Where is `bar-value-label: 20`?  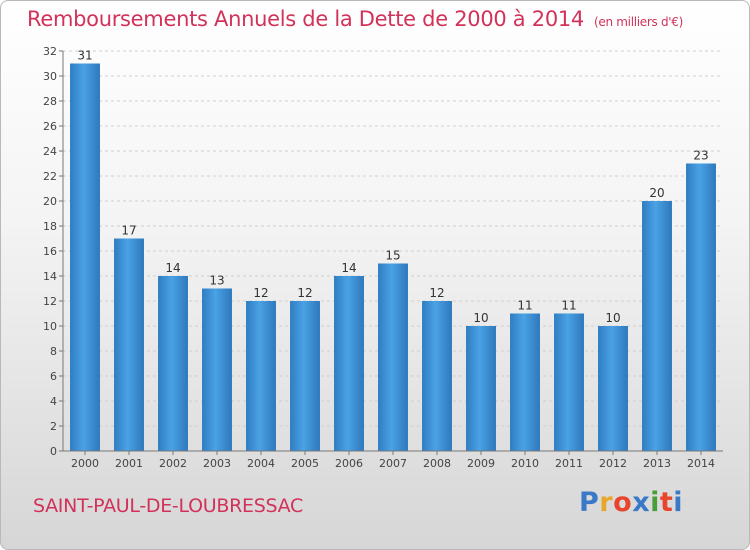 bar-value-label: 20 is located at coordinates (656, 193).